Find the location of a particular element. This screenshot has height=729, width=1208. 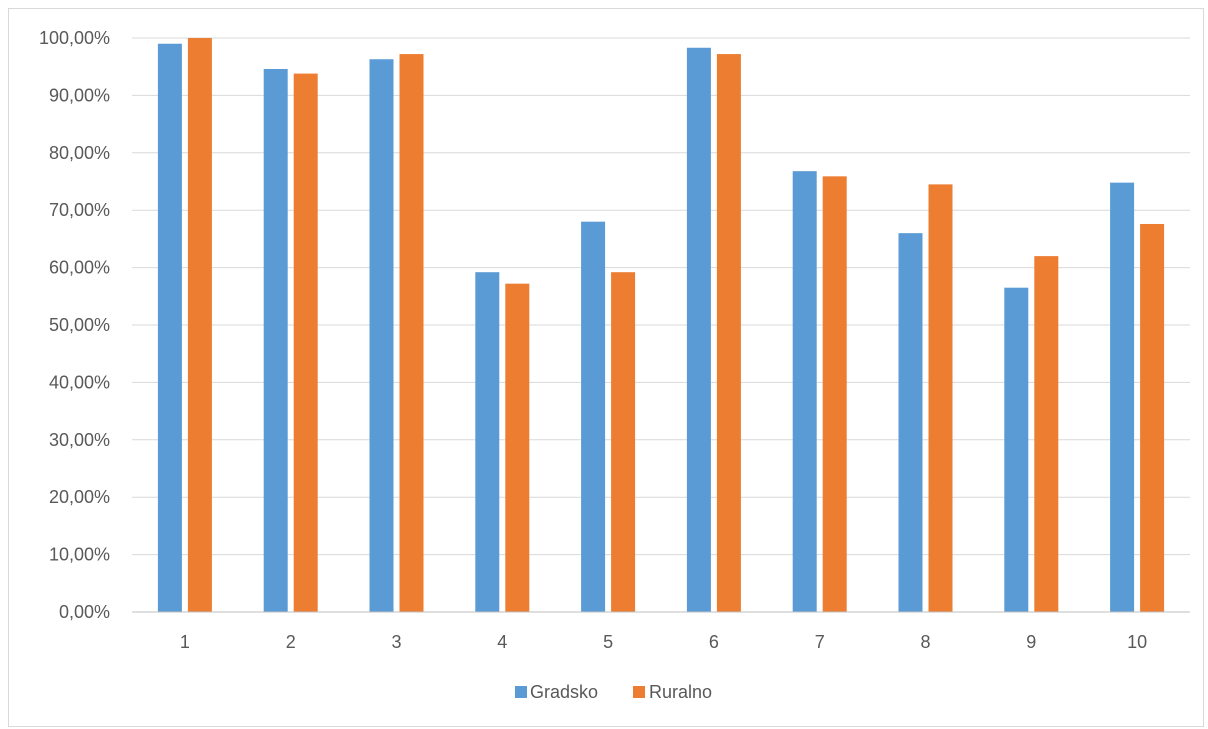

y-tick-label: 40,00% is located at coordinates (79, 382).